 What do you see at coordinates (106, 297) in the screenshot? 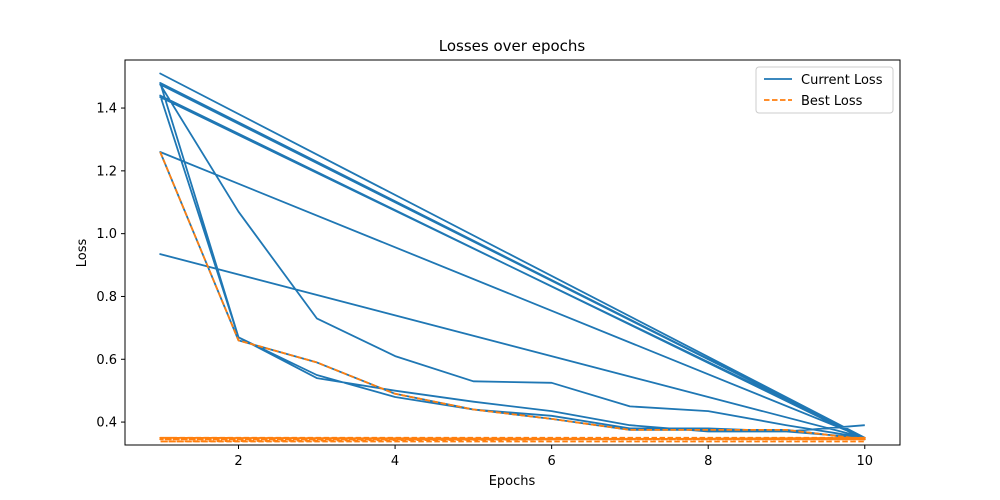
I see `y-tick-label: 0.8` at bounding box center [106, 297].